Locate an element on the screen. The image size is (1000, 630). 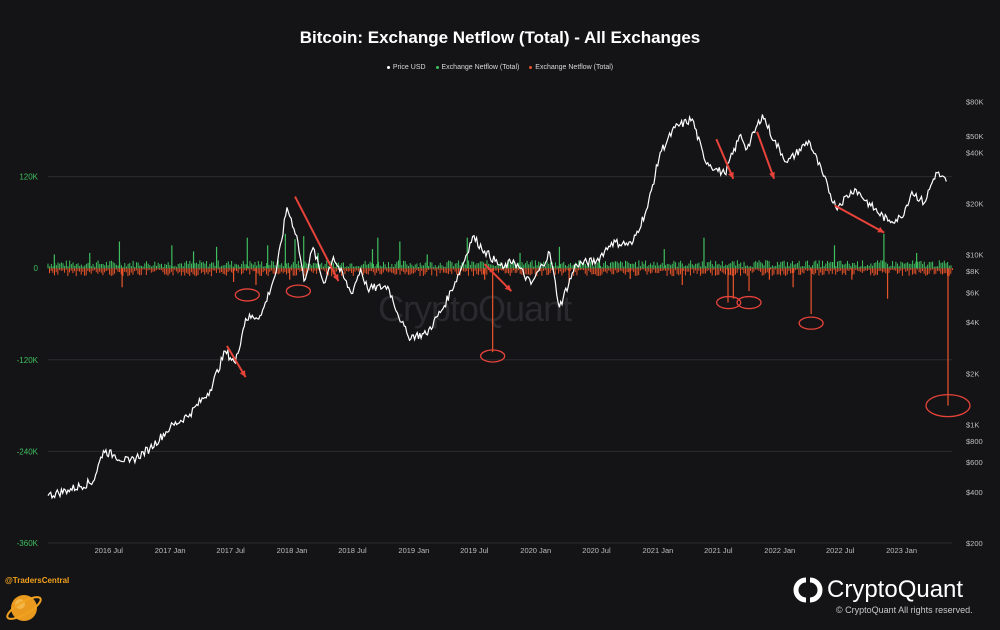
x-tick-label: 2021 Jan is located at coordinates (657, 550).